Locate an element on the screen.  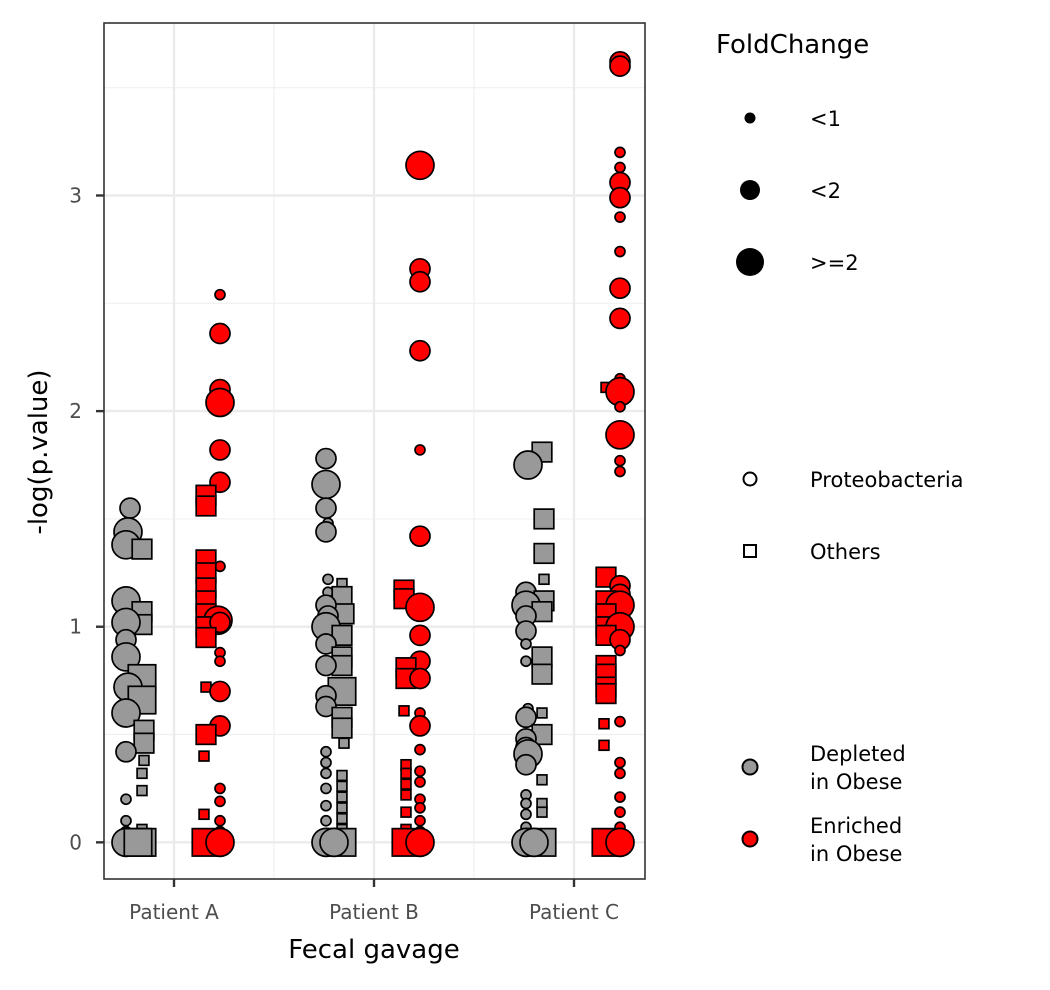
y-tick-label: 0 is located at coordinates (75, 842).